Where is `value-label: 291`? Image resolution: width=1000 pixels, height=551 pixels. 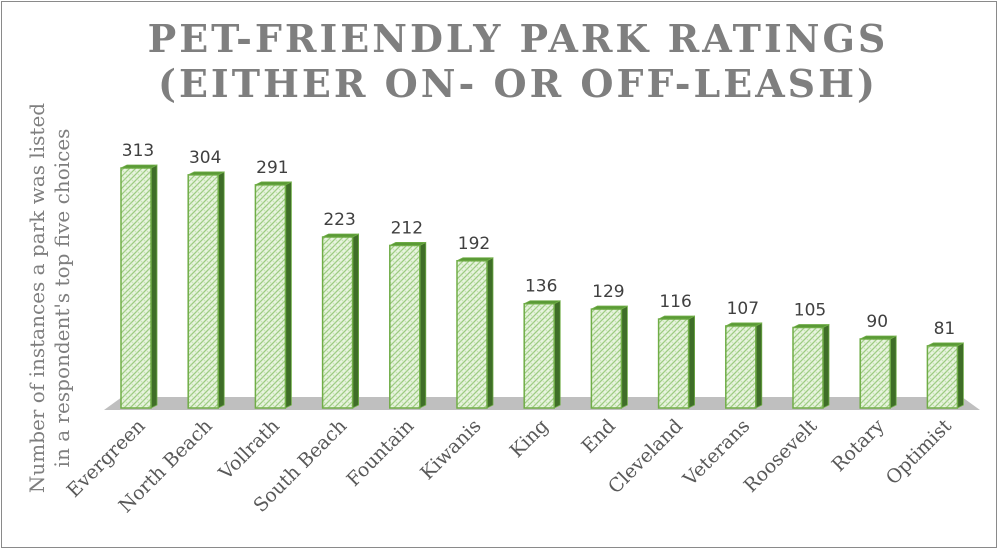
value-label: 291 is located at coordinates (272, 168).